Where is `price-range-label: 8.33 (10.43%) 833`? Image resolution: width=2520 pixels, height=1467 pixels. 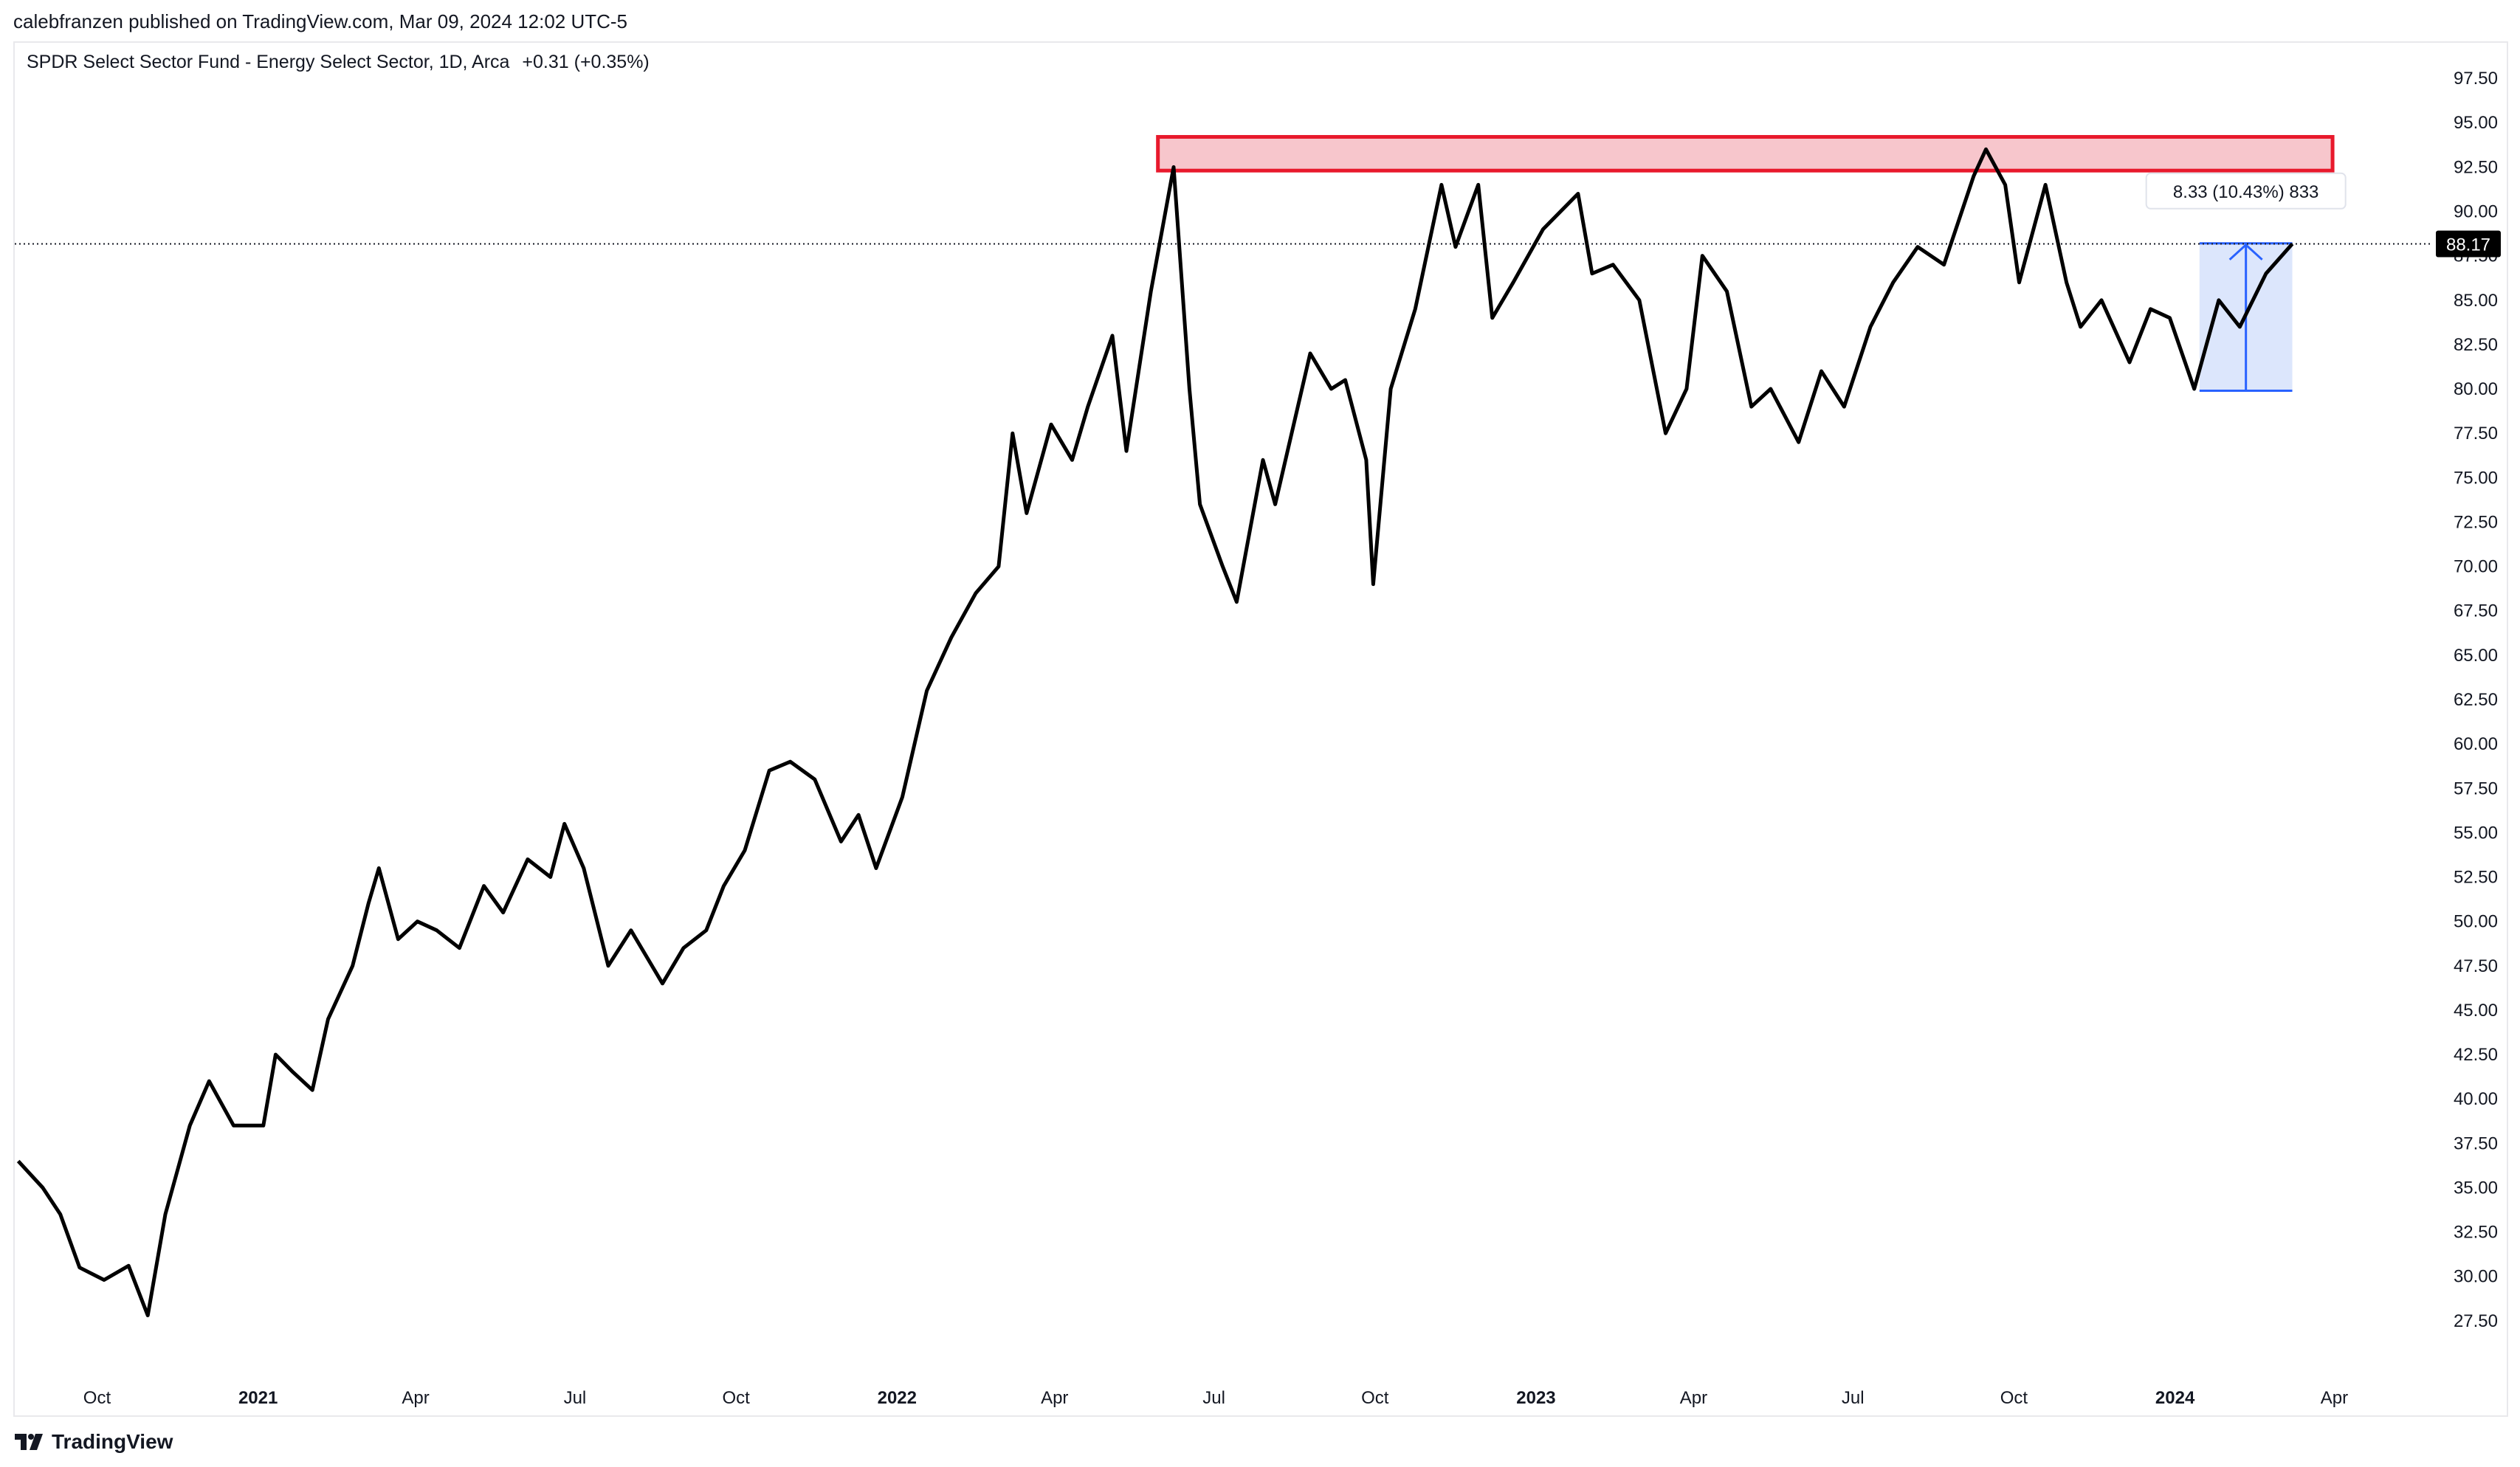
price-range-label: 8.33 (10.43%) 833 is located at coordinates (2245, 192).